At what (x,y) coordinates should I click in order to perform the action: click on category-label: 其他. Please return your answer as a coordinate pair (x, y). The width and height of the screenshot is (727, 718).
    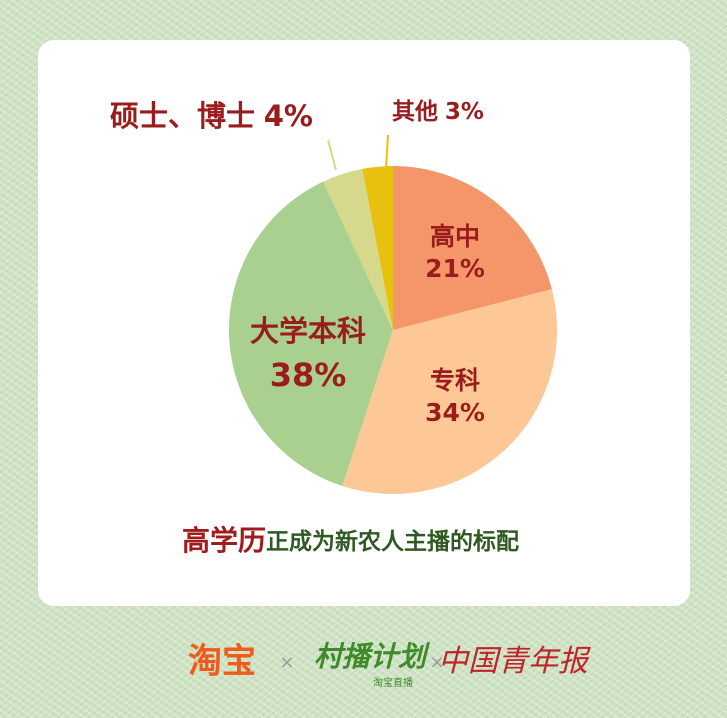
    Looking at the image, I should click on (415, 112).